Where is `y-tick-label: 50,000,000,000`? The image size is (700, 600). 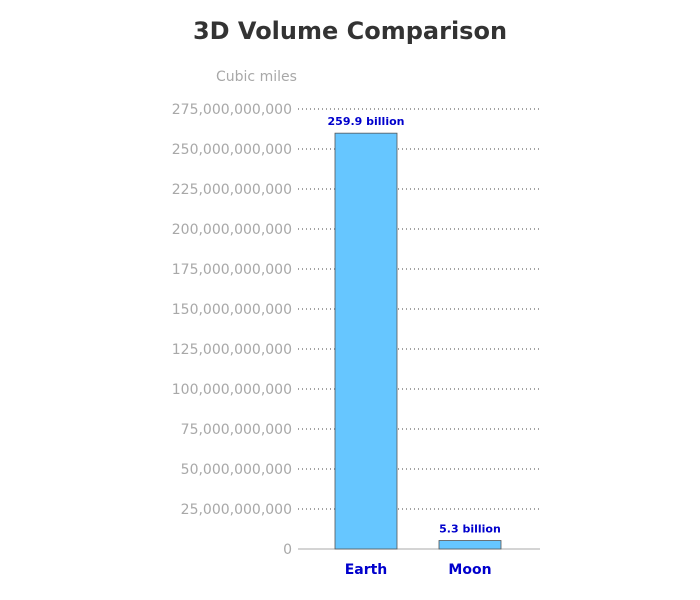
y-tick-label: 50,000,000,000 is located at coordinates (236, 470).